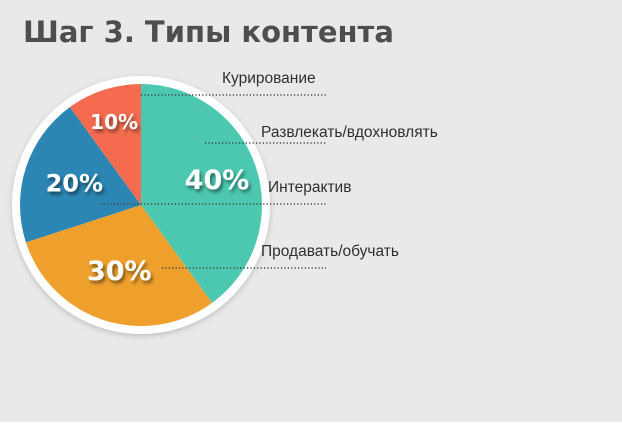  I want to click on legend-label: Интерактив, so click(309, 187).